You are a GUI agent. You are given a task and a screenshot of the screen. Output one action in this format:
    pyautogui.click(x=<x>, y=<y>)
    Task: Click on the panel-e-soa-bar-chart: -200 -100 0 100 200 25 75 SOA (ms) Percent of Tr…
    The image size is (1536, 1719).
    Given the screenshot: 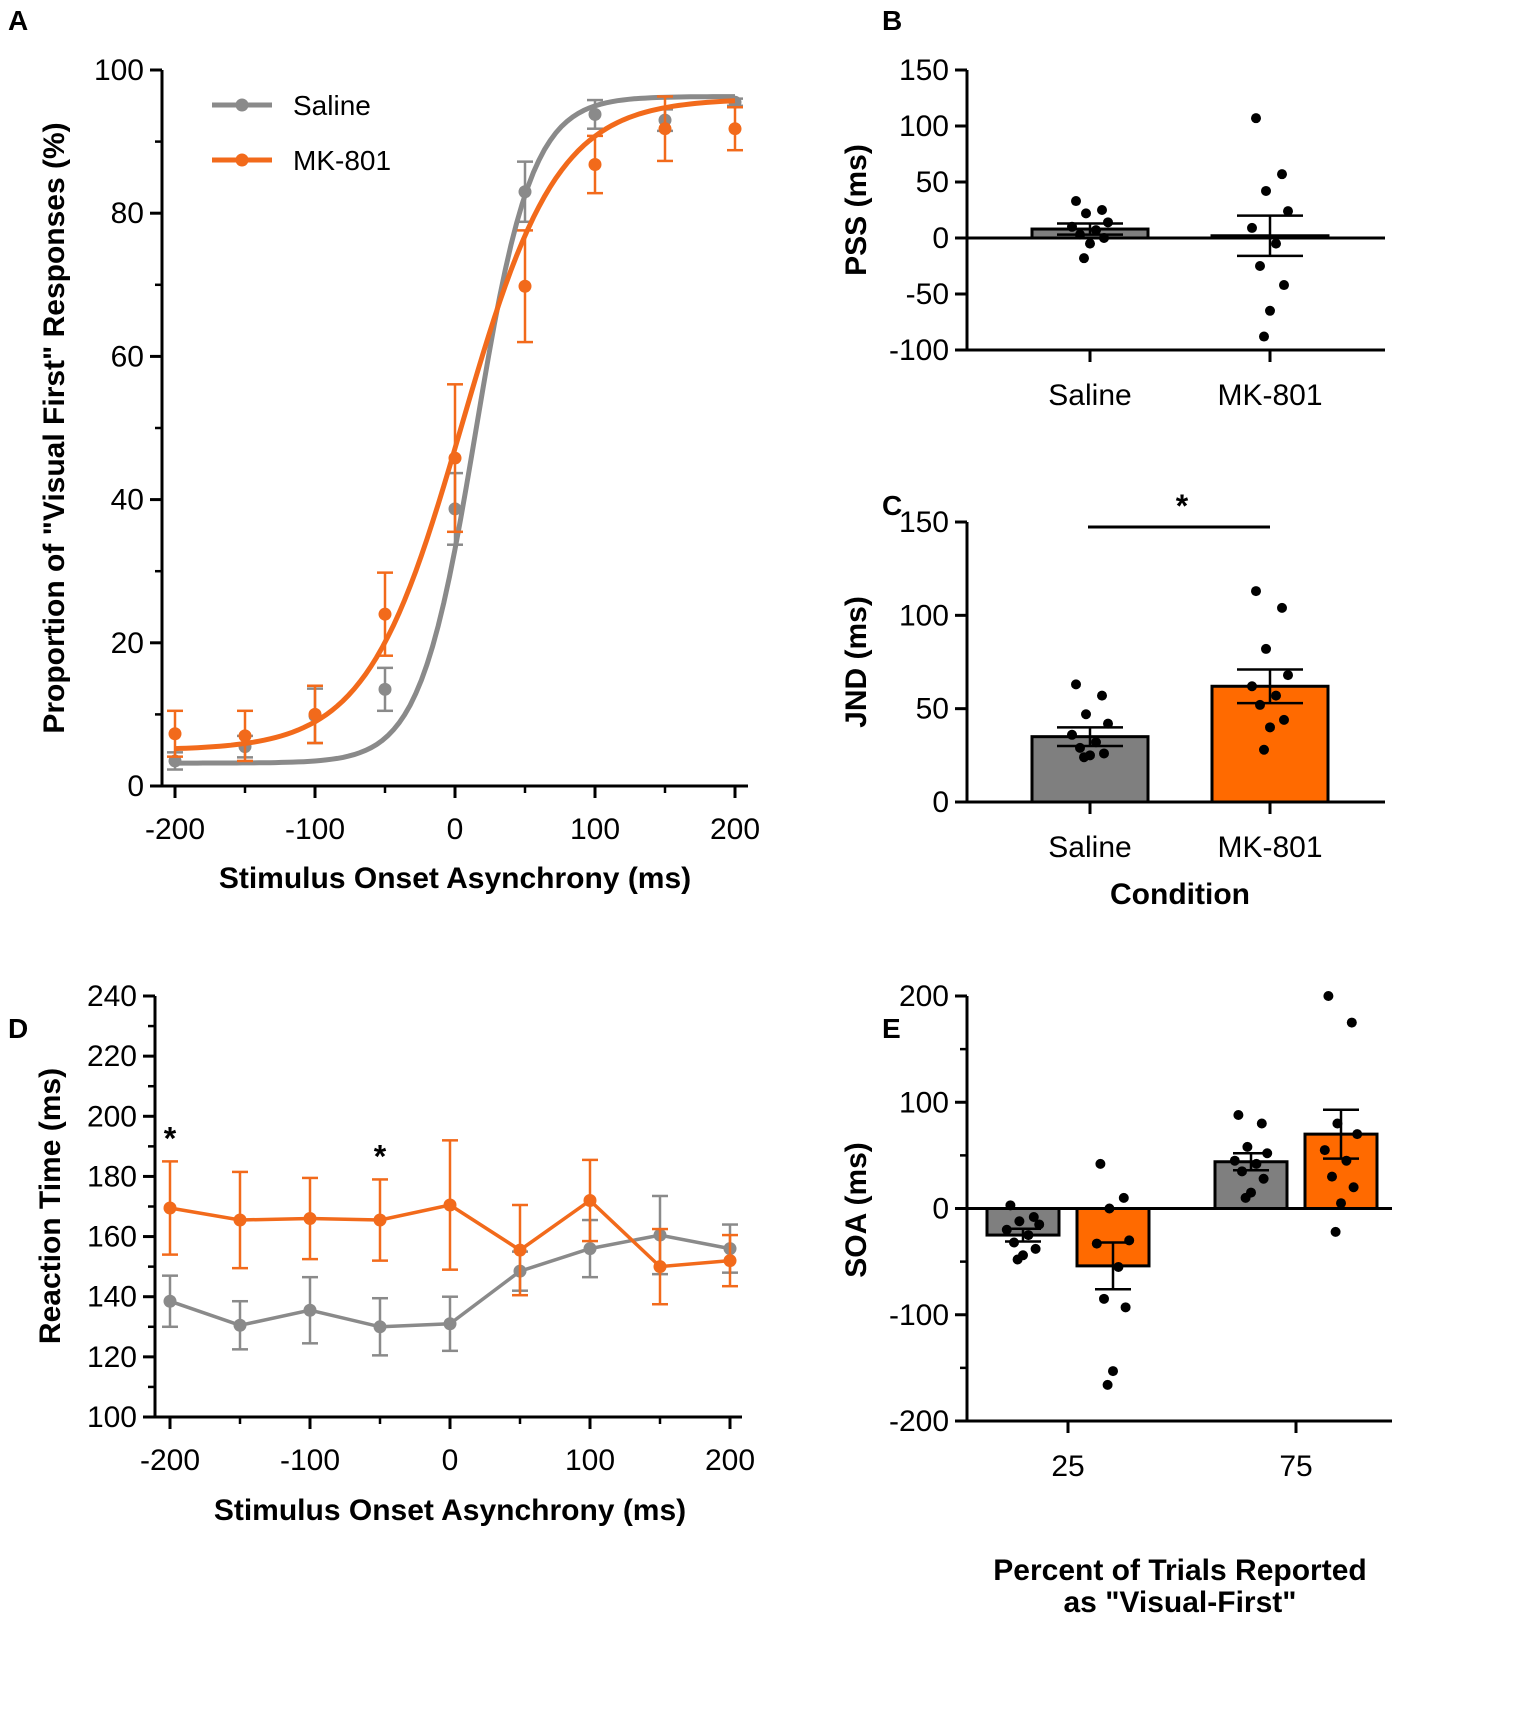 What is the action you would take?
    pyautogui.click(x=1116, y=1299)
    